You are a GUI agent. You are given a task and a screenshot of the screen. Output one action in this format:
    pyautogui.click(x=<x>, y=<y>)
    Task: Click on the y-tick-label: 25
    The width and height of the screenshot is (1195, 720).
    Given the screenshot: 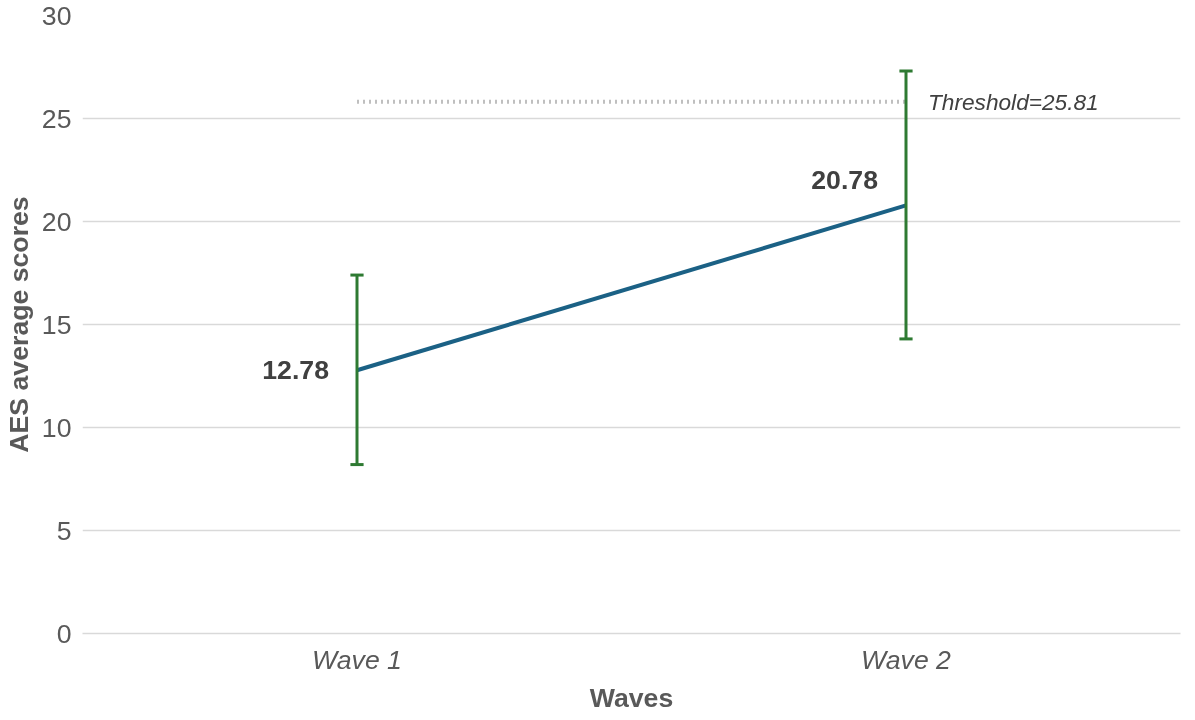 What is the action you would take?
    pyautogui.click(x=56, y=118)
    